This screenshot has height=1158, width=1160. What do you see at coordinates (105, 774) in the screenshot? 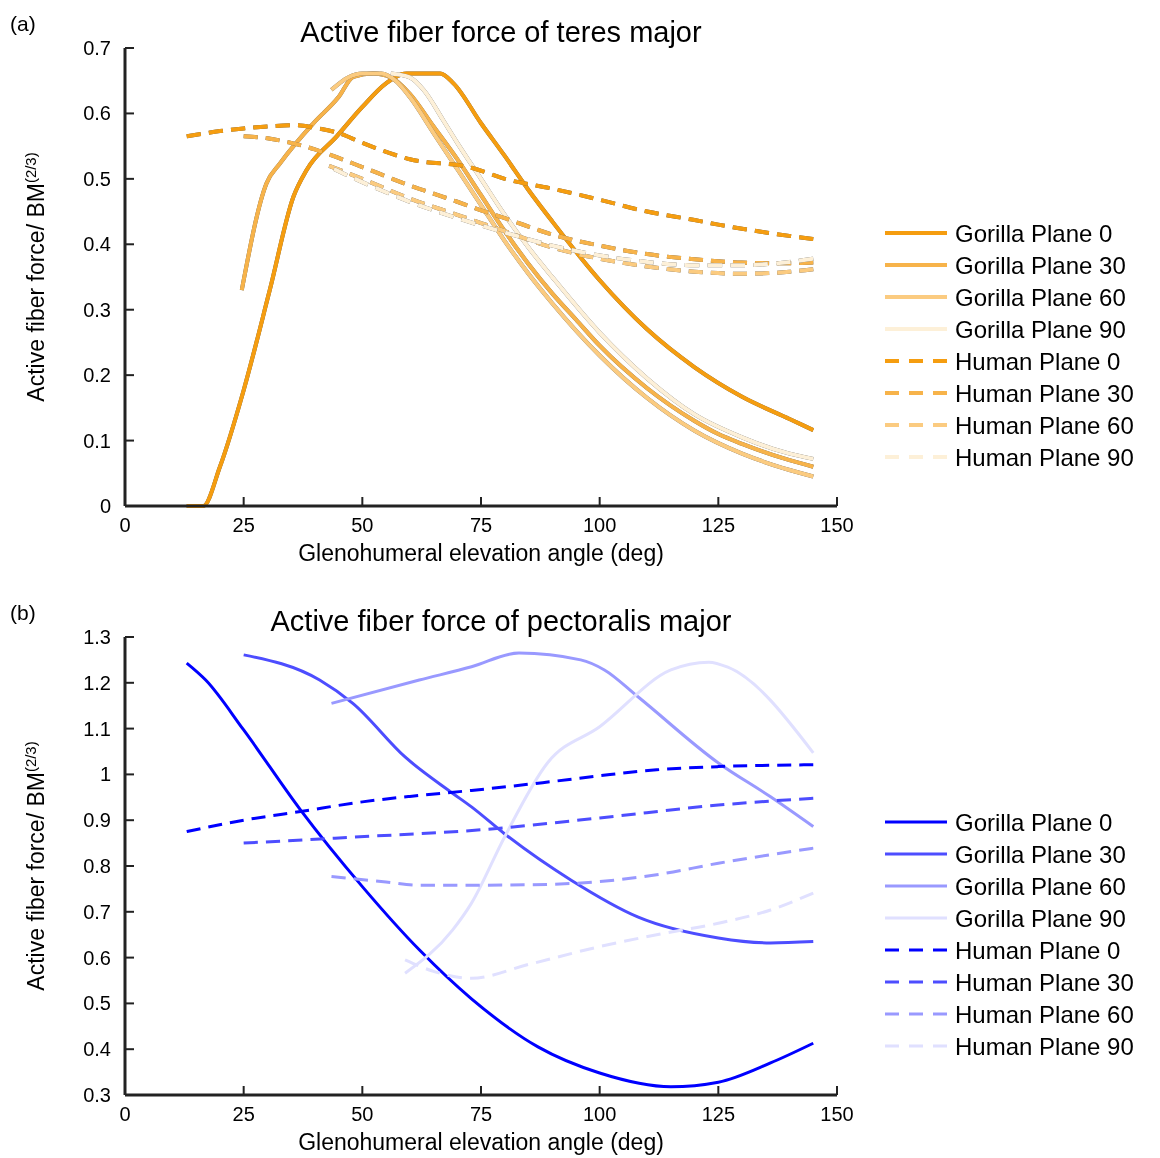
I see `y-tick-label: 1` at bounding box center [105, 774].